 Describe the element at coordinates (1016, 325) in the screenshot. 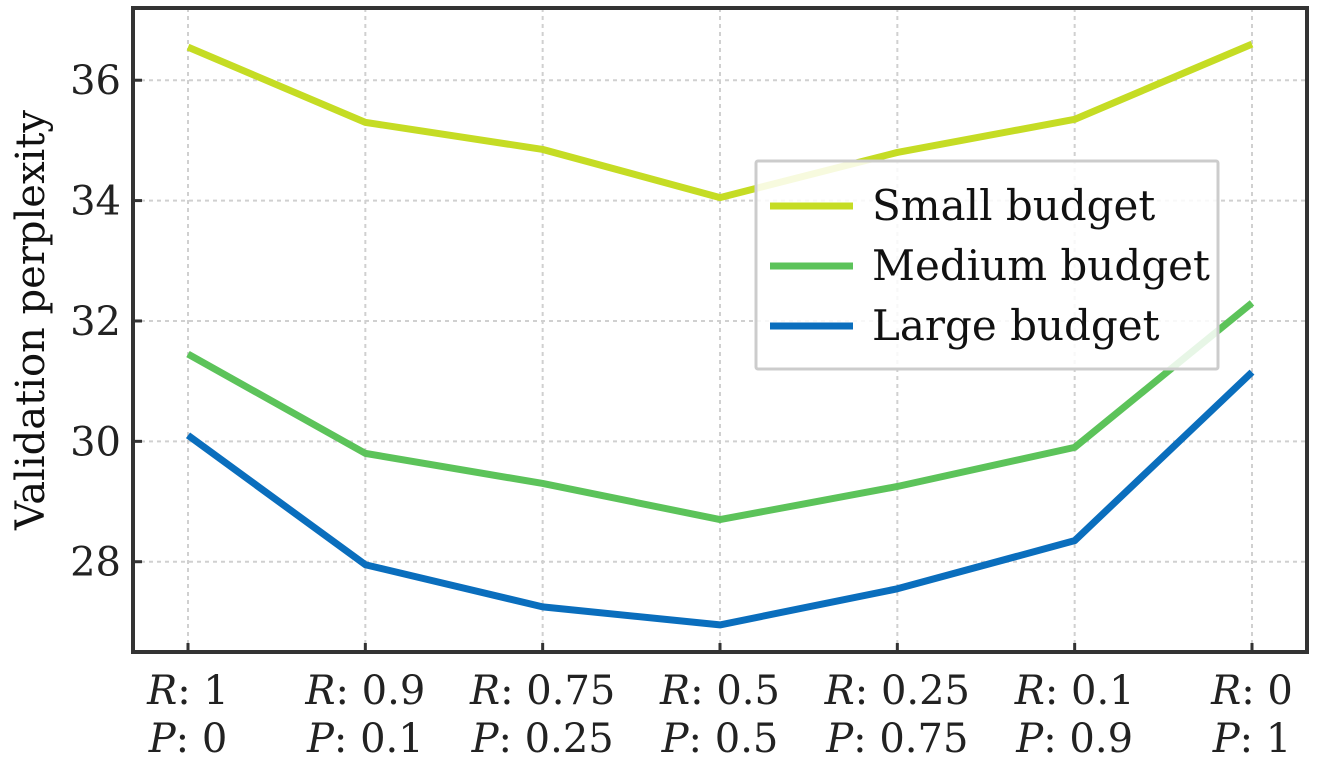

I see `legend-label-large-budget: Large budget` at that location.